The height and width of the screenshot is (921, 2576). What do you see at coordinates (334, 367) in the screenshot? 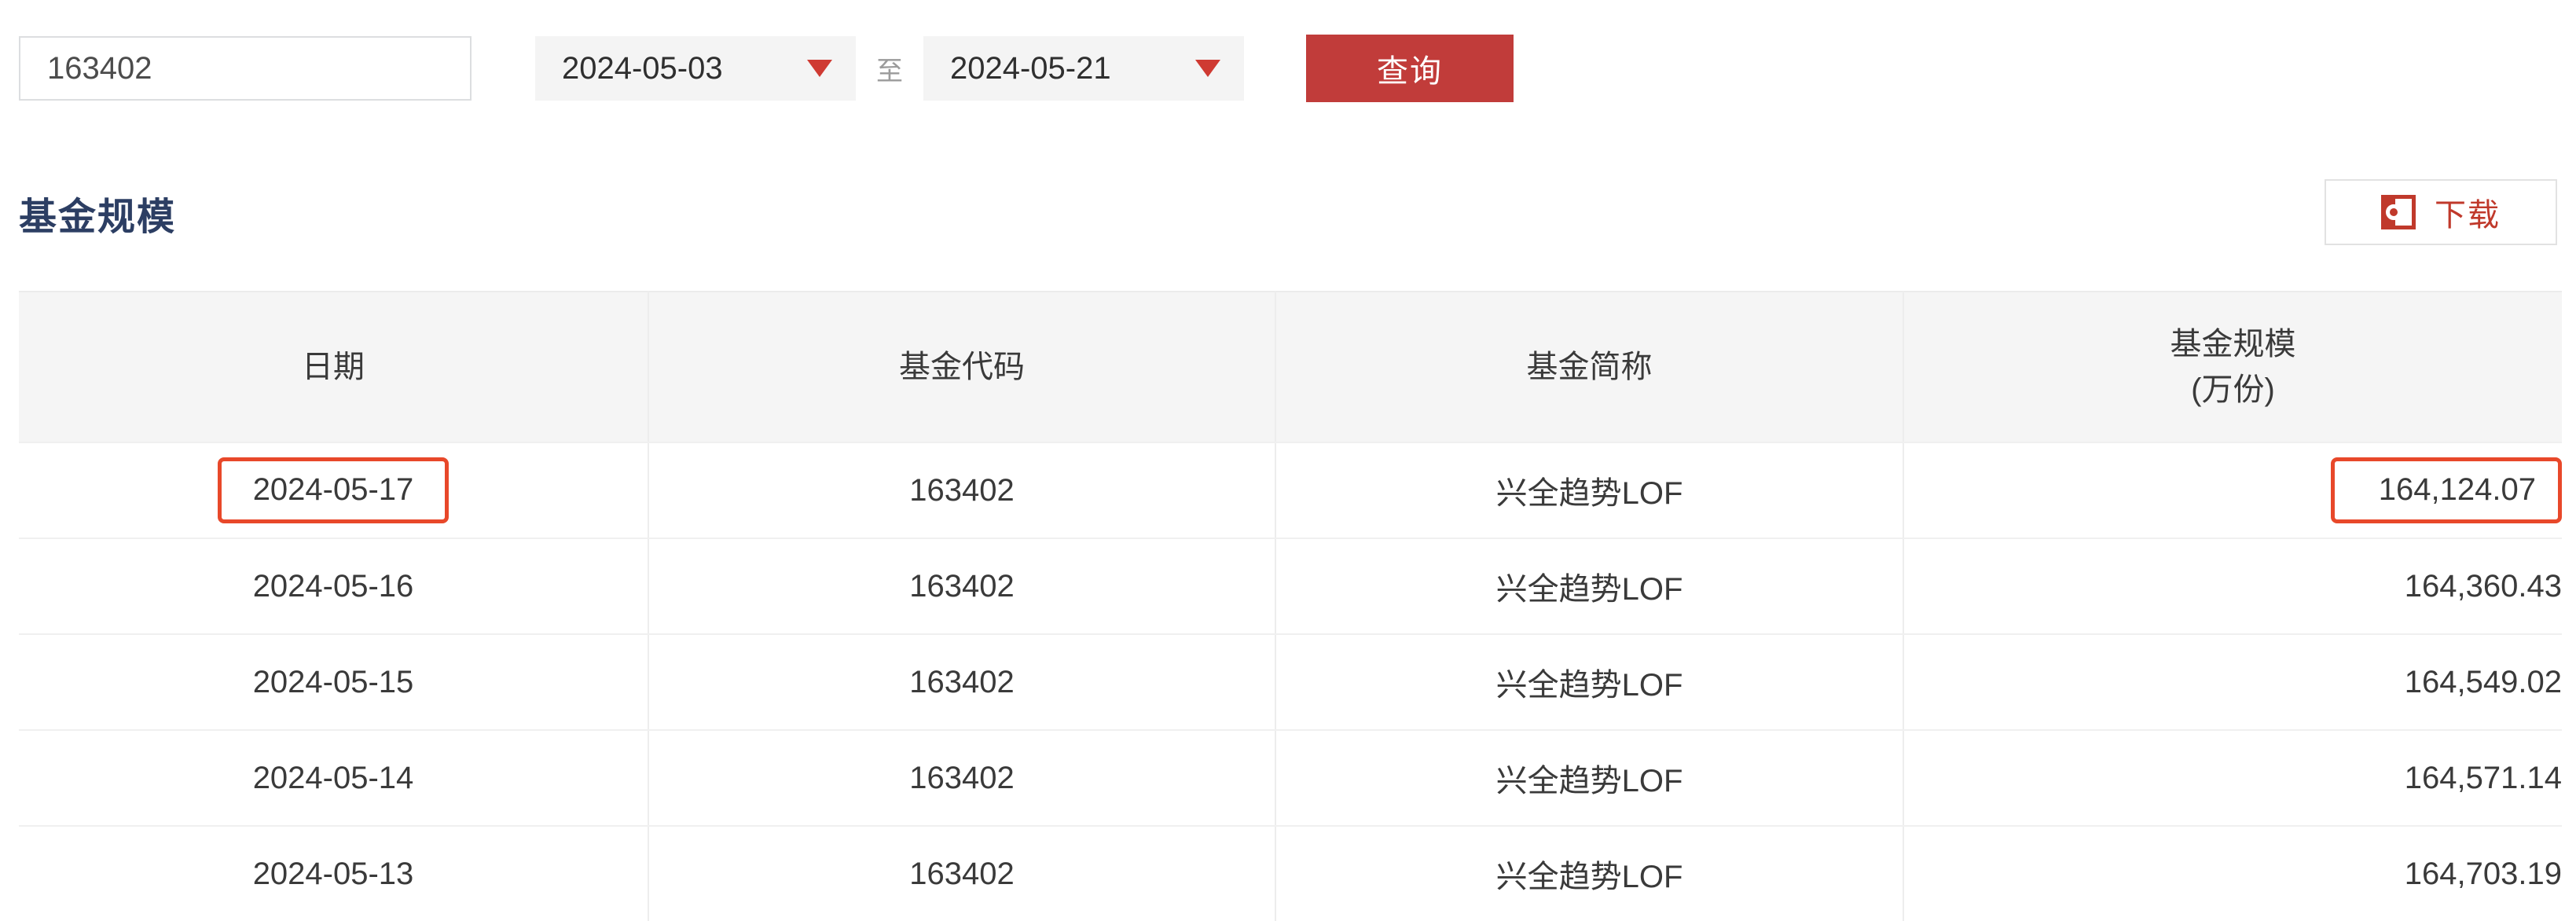
I see `column-header-date: 日期` at bounding box center [334, 367].